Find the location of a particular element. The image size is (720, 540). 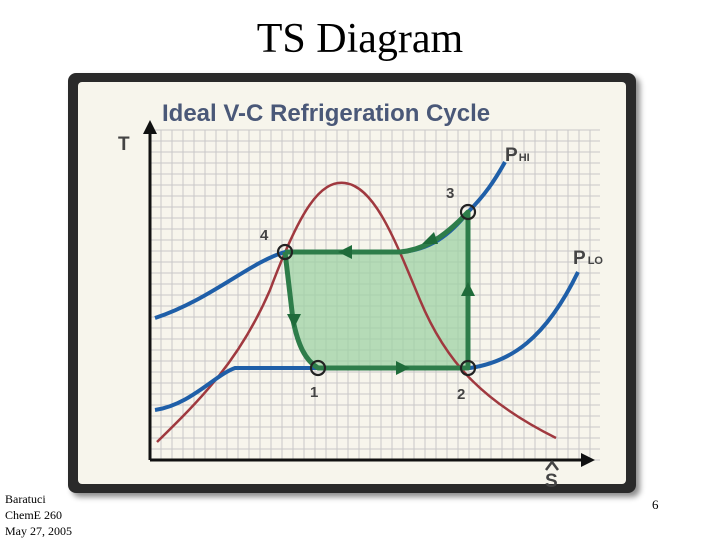

page-number: 6 is located at coordinates (655, 504).